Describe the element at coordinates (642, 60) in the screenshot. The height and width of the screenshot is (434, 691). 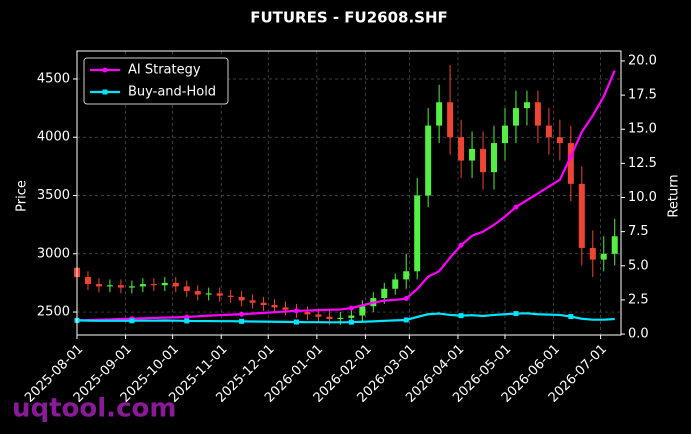
I see `y2-tick-label: 20.0` at that location.